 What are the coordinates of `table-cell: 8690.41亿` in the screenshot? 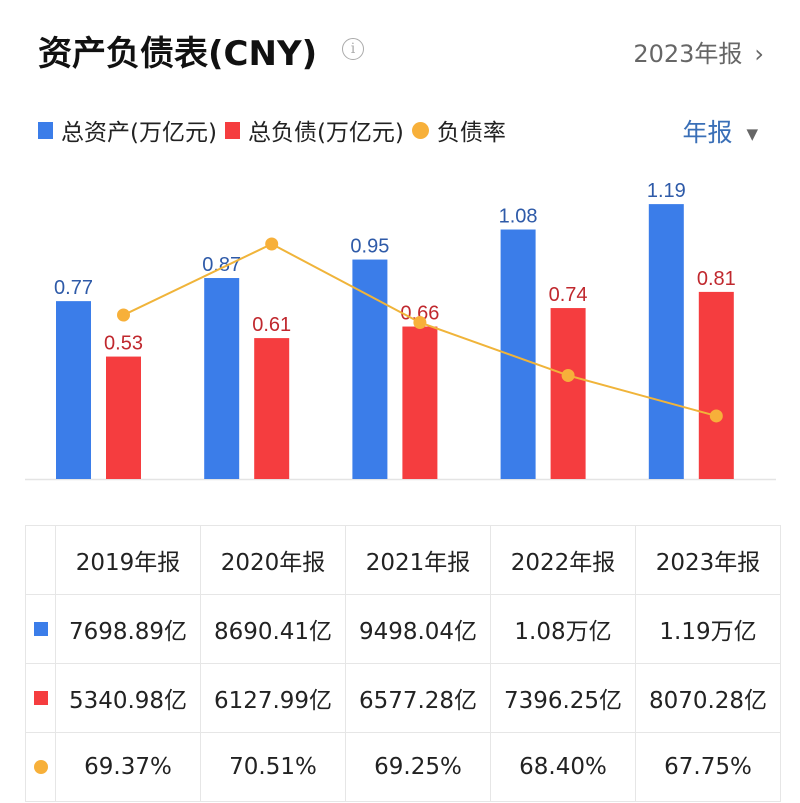 It's located at (273, 629).